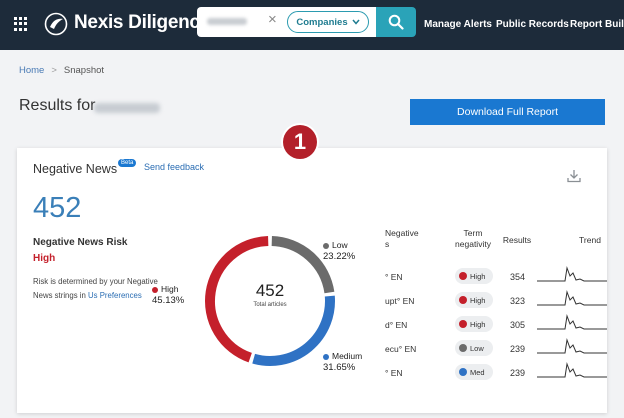 This screenshot has height=418, width=624. Describe the element at coordinates (75, 169) in the screenshot. I see `card-title: Negative News` at that location.